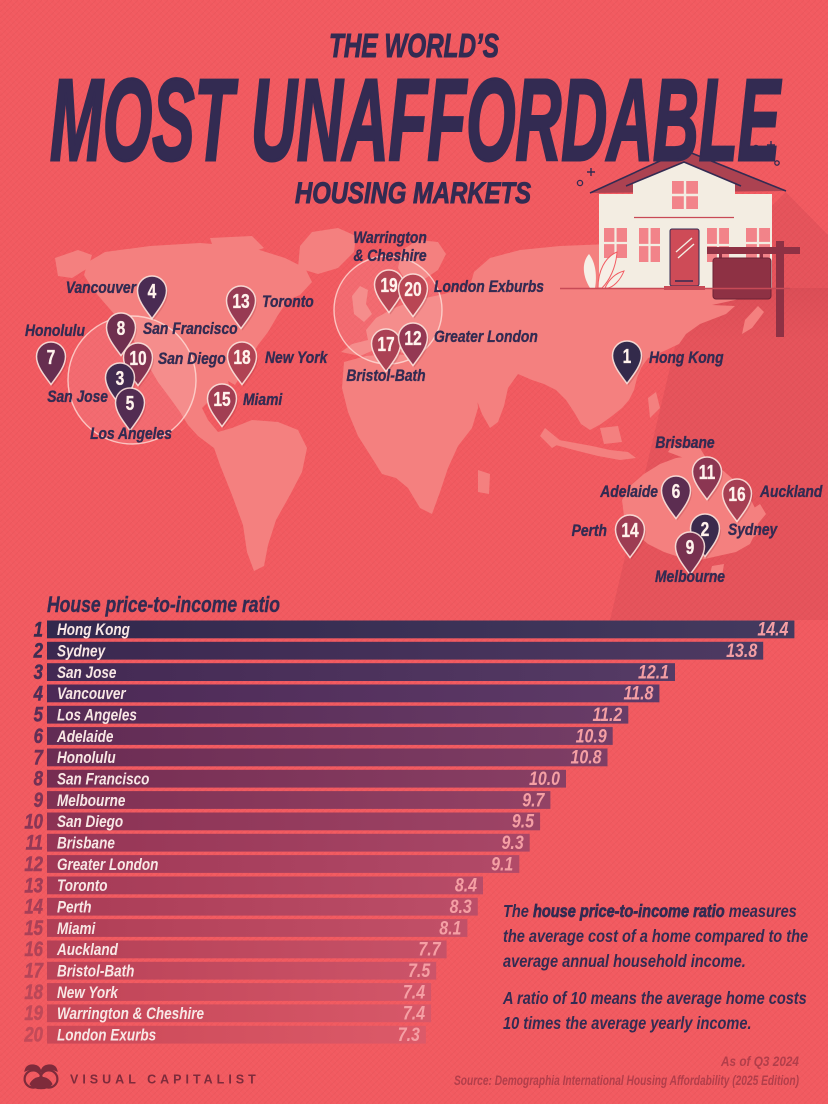 The width and height of the screenshot is (828, 1104). I want to click on svg-text:average annual household incom: average annual household income., so click(624, 962).